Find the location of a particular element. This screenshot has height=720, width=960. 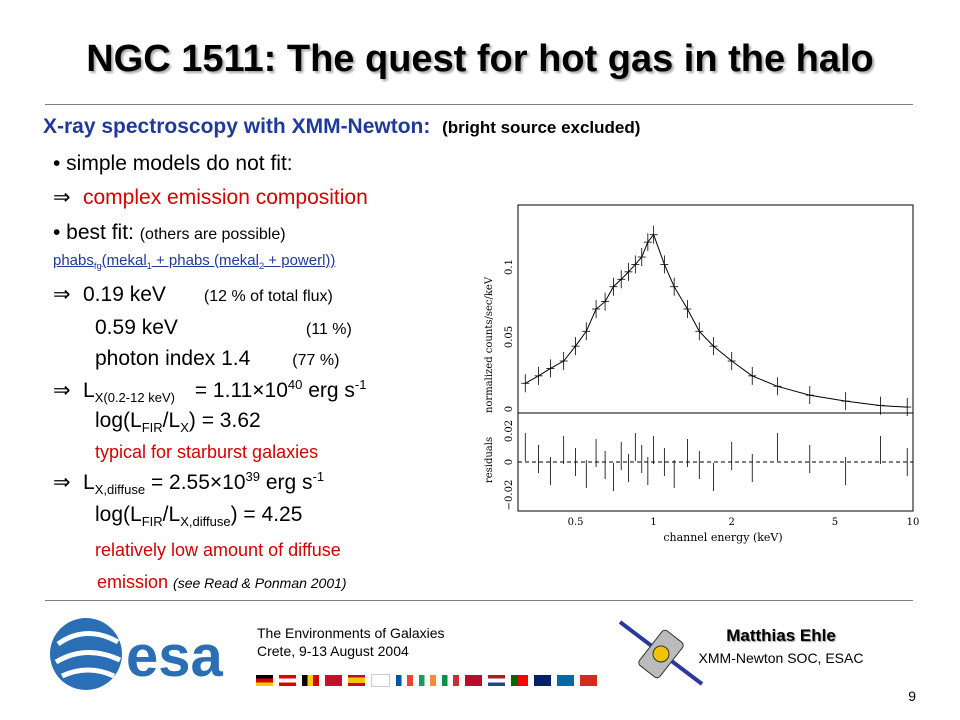

complex-emission-text: complex emission composition is located at coordinates (225, 197).